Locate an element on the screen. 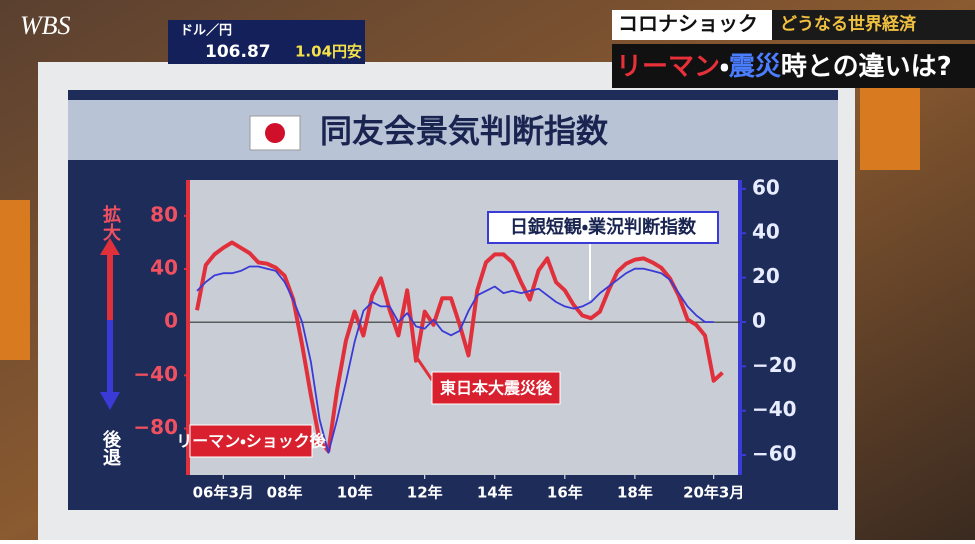 This screenshot has width=975, height=544. logo: WBS is located at coordinates (45, 25).